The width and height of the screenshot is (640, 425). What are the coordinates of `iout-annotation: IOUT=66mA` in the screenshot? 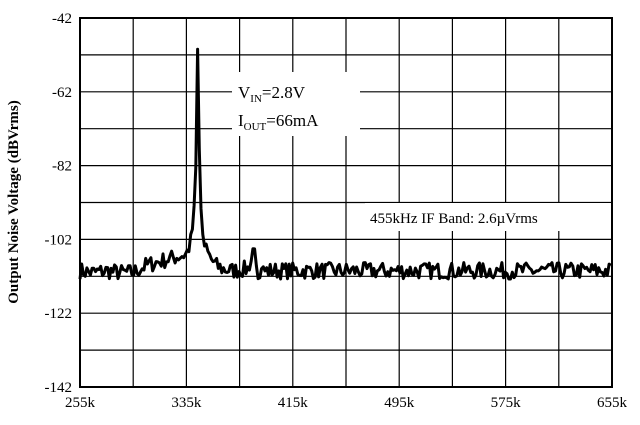 It's located at (278, 122).